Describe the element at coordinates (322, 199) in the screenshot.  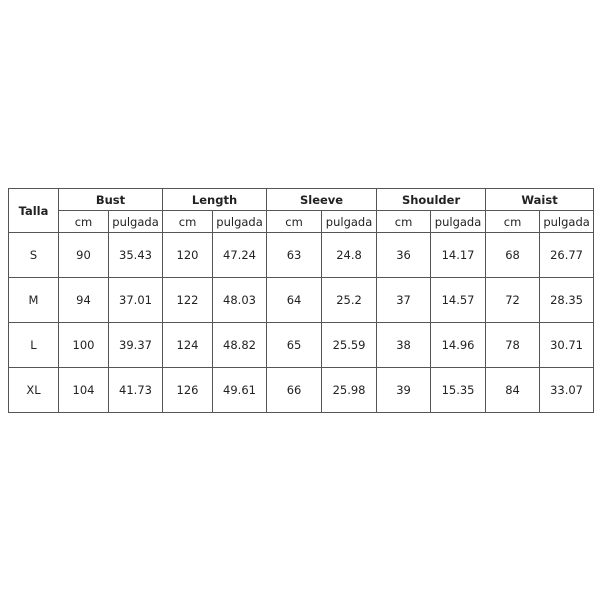
I see `group-header-sleeve: Sleeve` at that location.